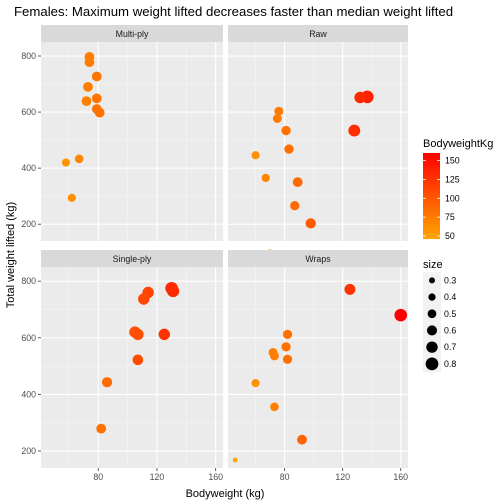 This screenshot has width=504, height=504. I want to click on color-bar, so click(431, 196).